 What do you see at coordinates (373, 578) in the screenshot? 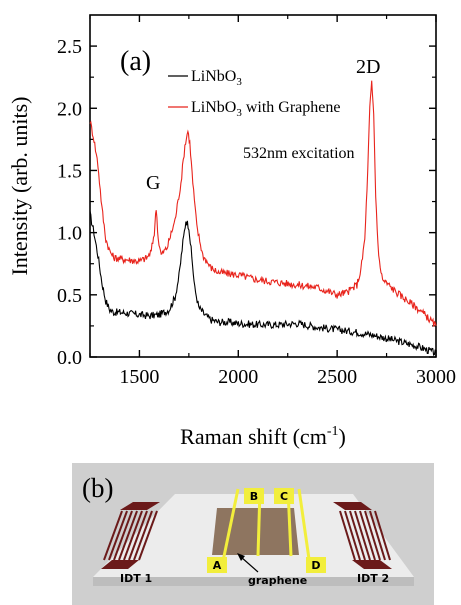
I see `idt-right-label: IDT 2` at bounding box center [373, 578].